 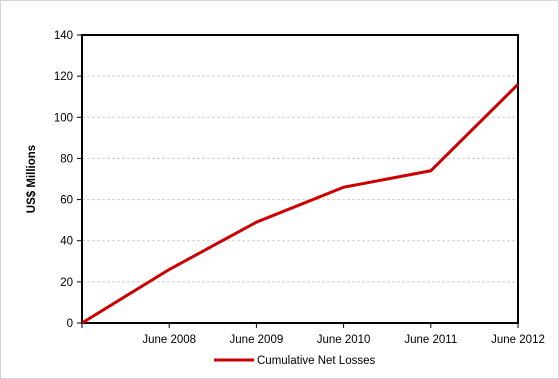 I want to click on y-tick-label: 20, so click(x=66, y=283).